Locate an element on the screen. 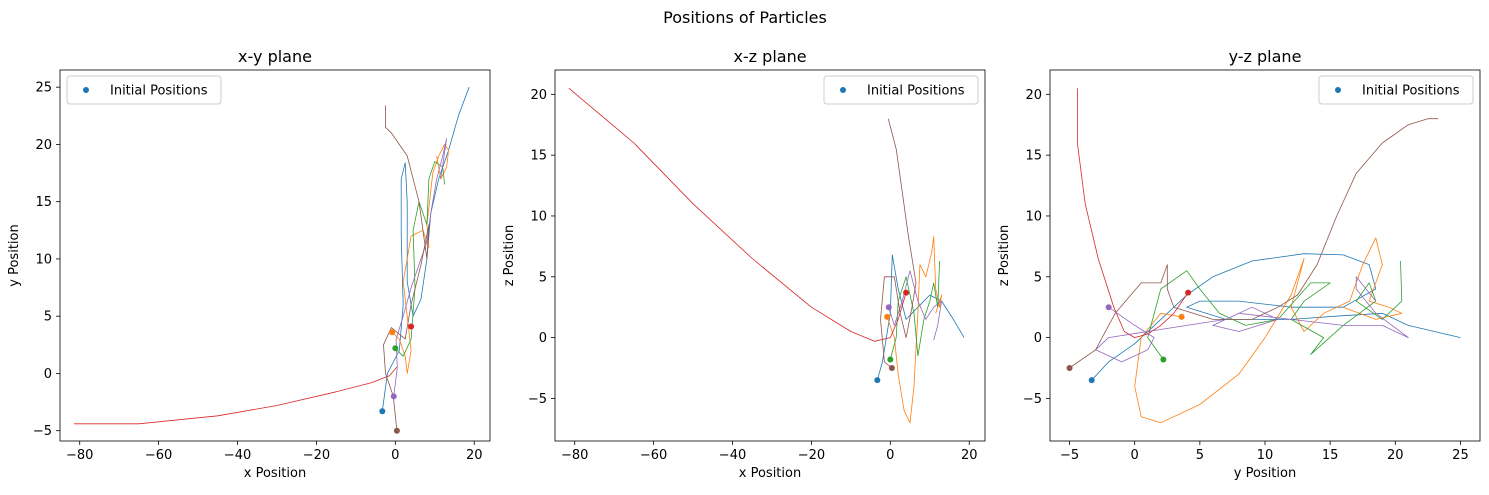 Image resolution: width=1489 pixels, height=495 pixels. x-tick-label: 10 is located at coordinates (1265, 455).